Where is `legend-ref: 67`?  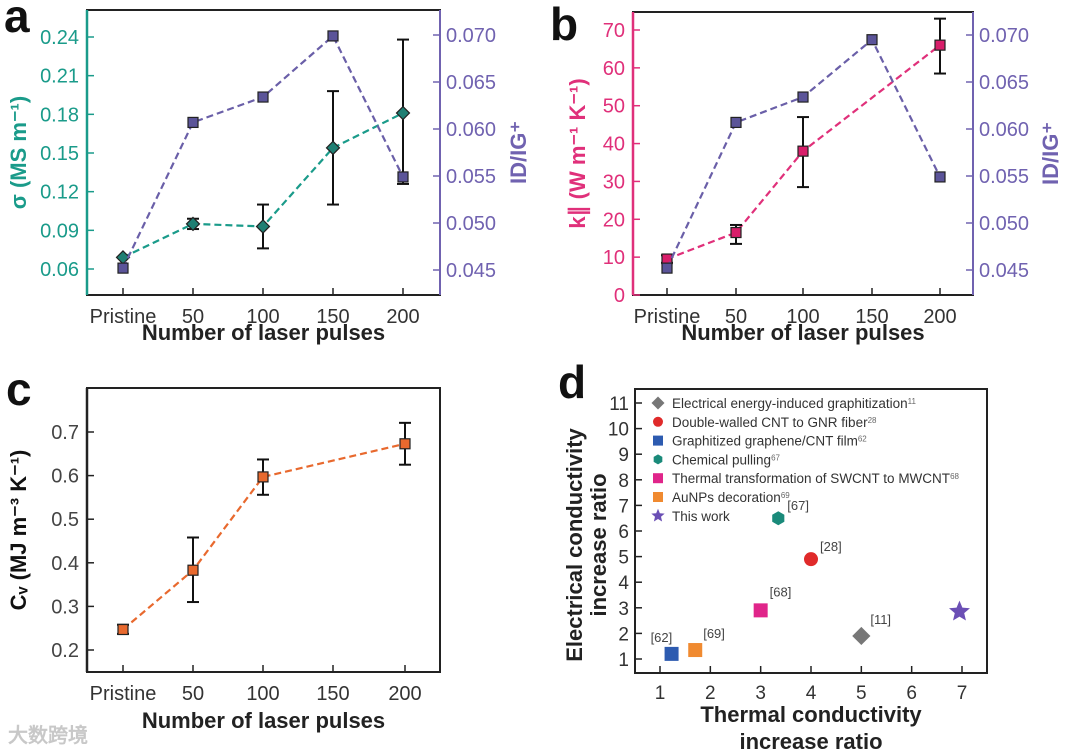
legend-ref: 67 is located at coordinates (775, 457).